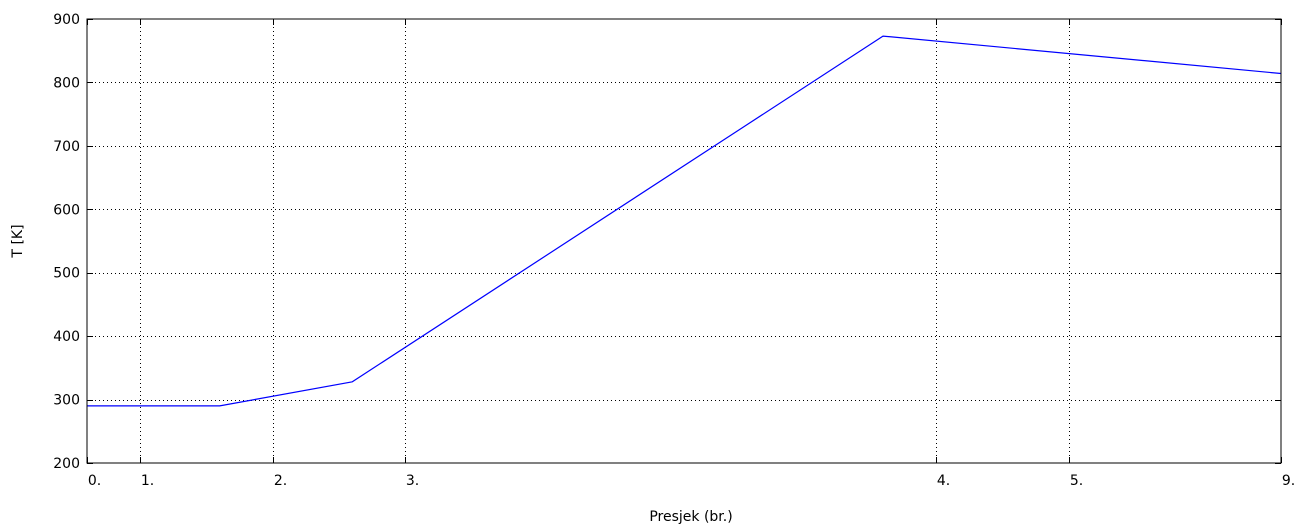  Describe the element at coordinates (1288, 481) in the screenshot. I see `x-tick-label: 9.` at that location.